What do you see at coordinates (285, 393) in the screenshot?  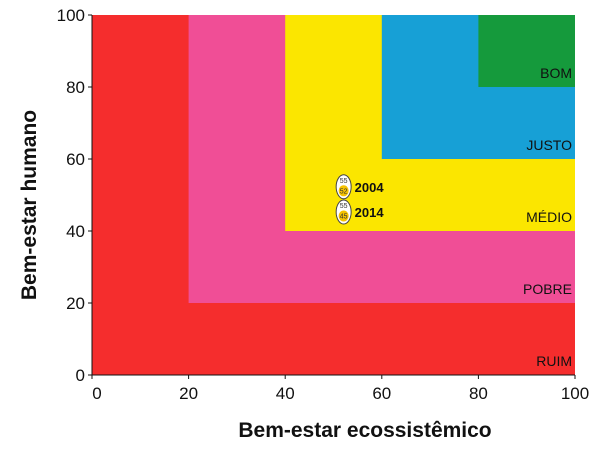 I see `x-tick-label: 40` at bounding box center [285, 393].